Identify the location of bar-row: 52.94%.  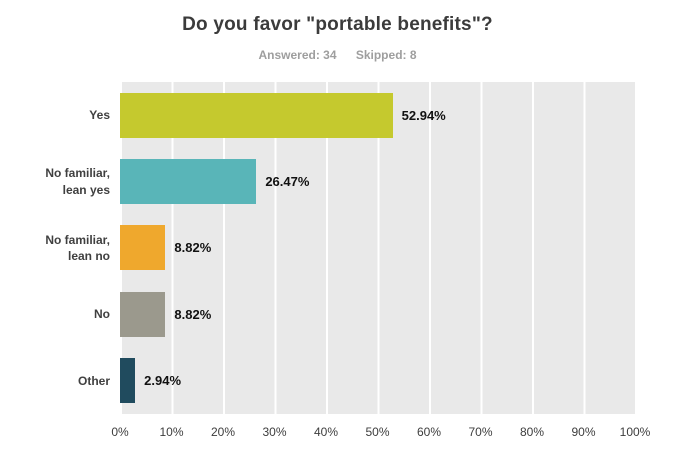
(377, 115).